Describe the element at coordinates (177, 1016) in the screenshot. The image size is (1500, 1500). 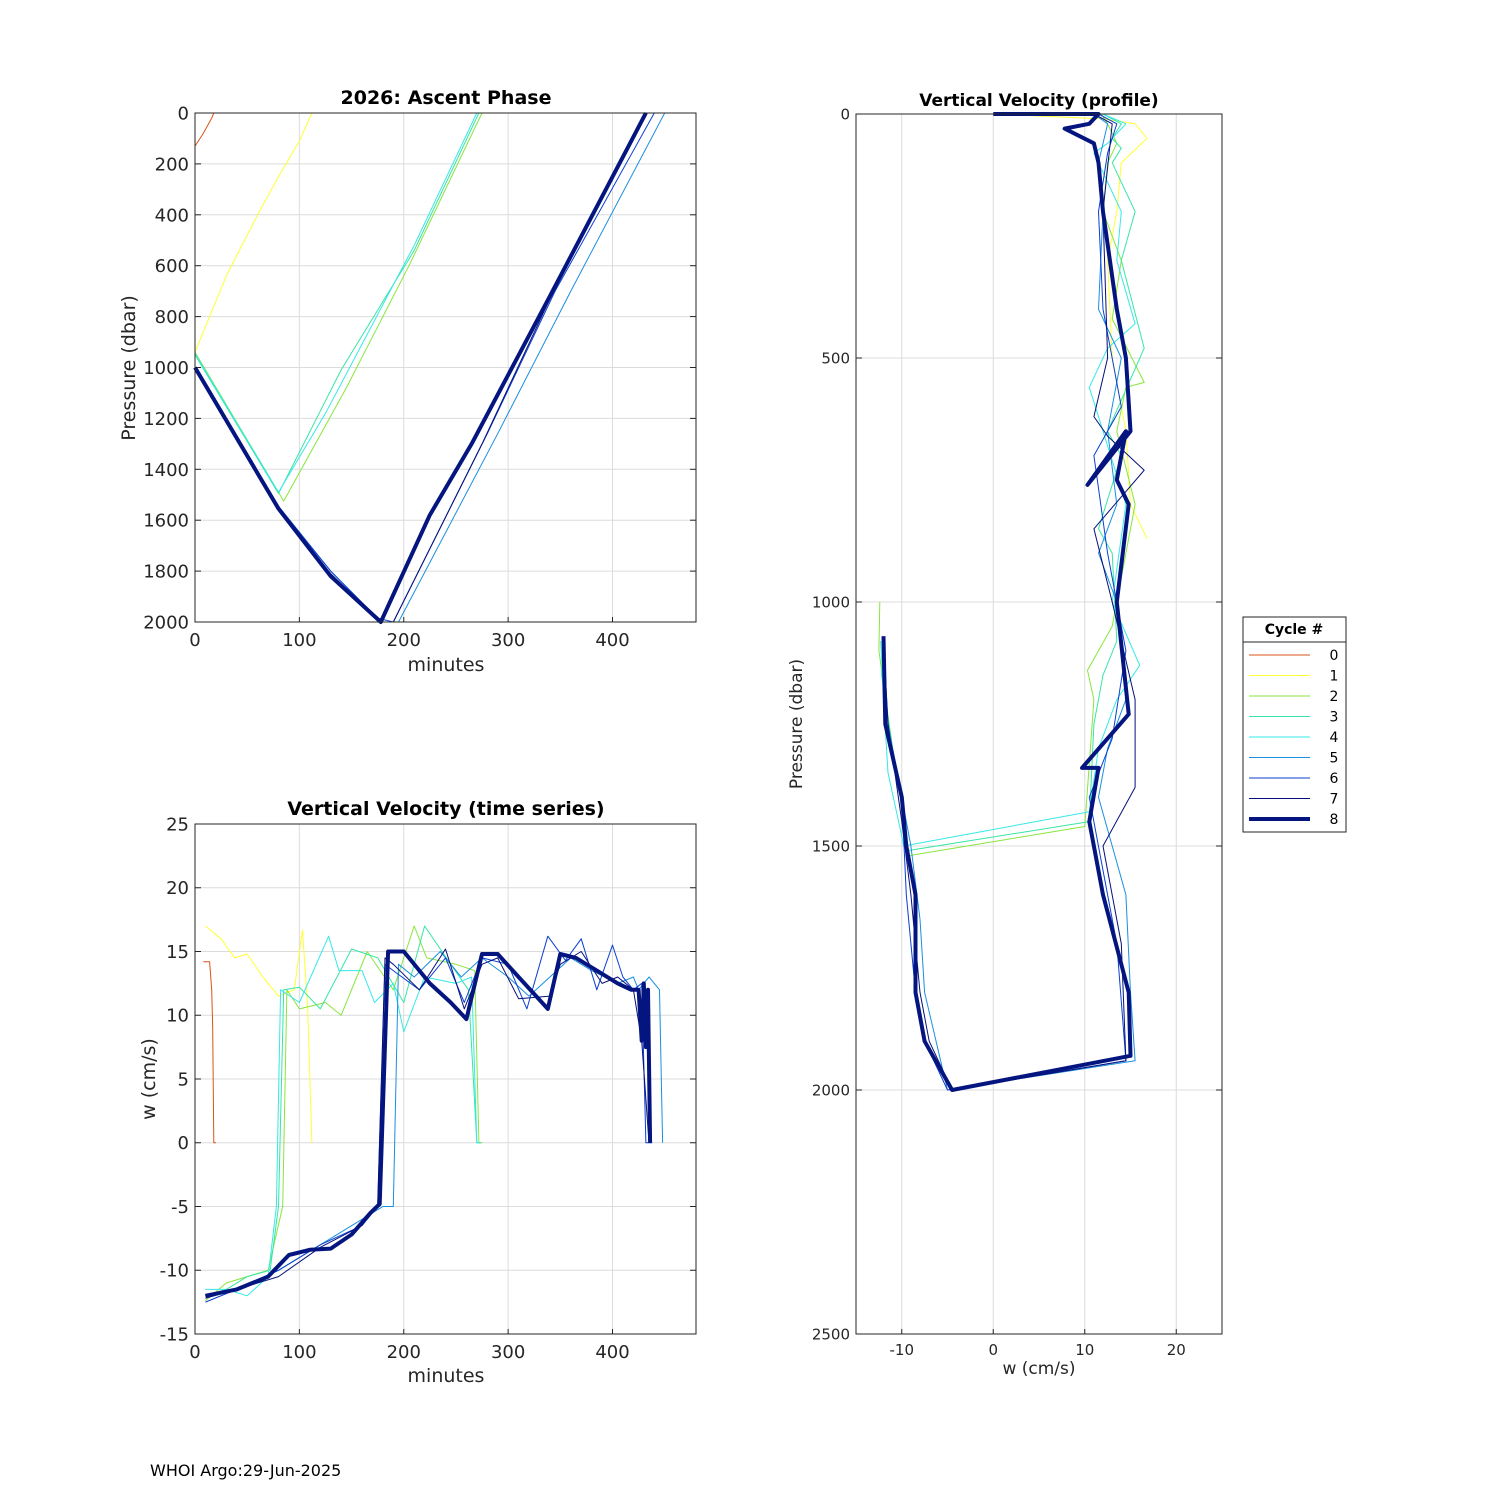
I see `y-tick-label: 10` at that location.